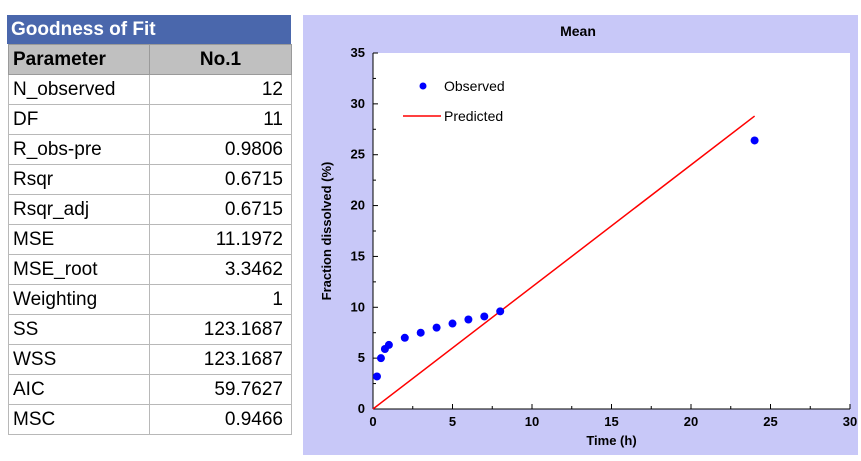 This screenshot has height=461, width=861. I want to click on table-row: MSE_root 3.3462, so click(150, 269).